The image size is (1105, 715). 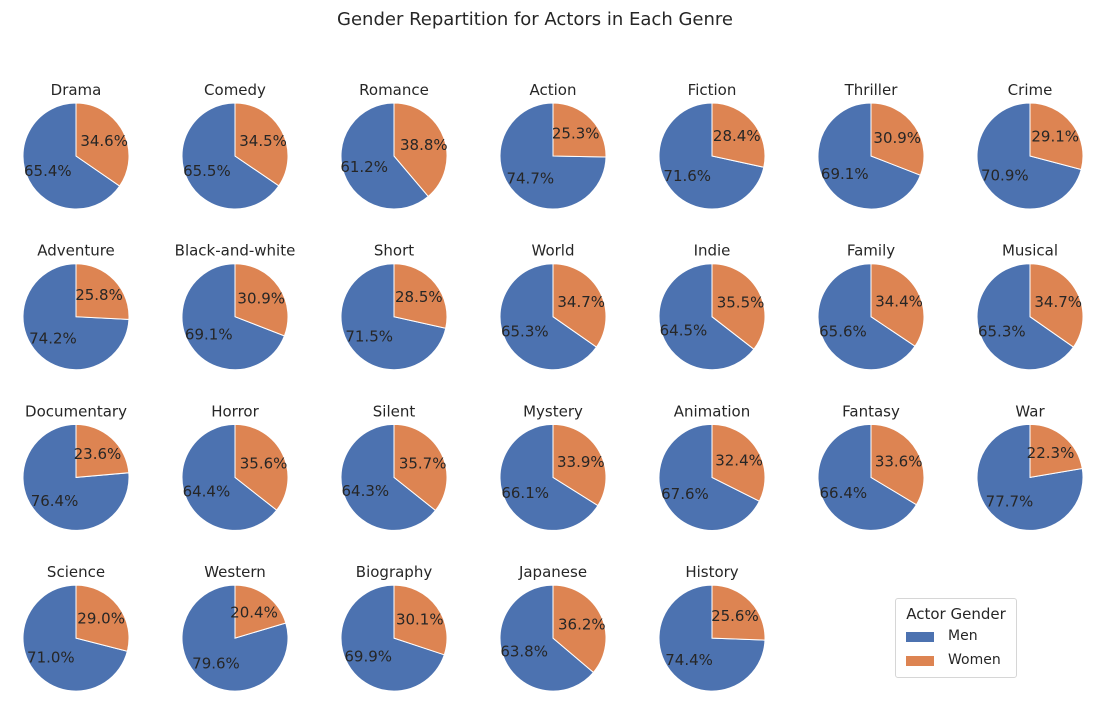 What do you see at coordinates (1005, 175) in the screenshot?
I see `pie-label-men: 70.9%` at bounding box center [1005, 175].